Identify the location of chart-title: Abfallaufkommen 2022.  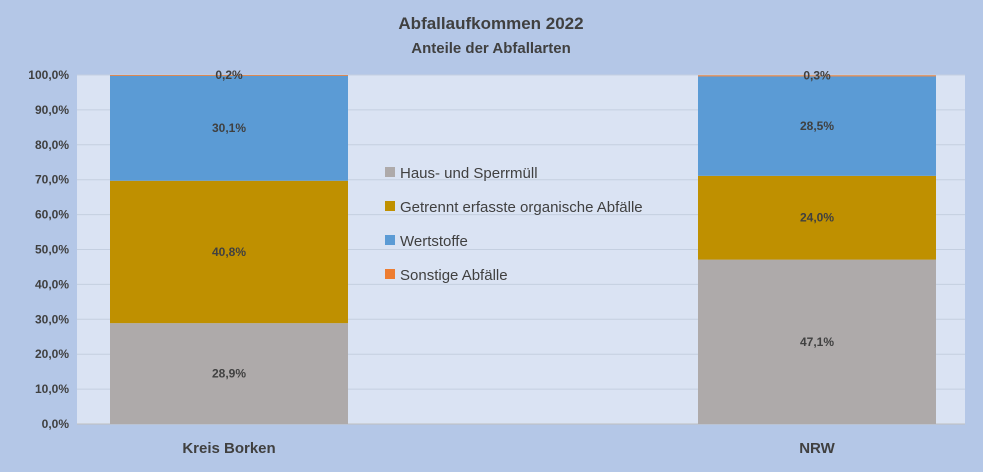
(490, 23).